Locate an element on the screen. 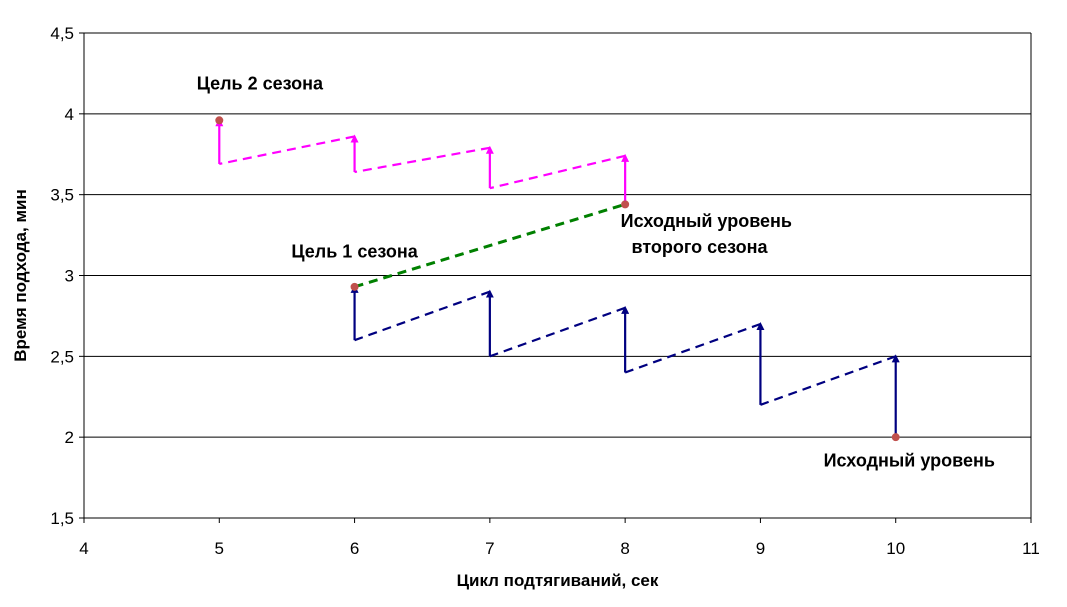  y-tick-label: 1,5 is located at coordinates (62, 518).